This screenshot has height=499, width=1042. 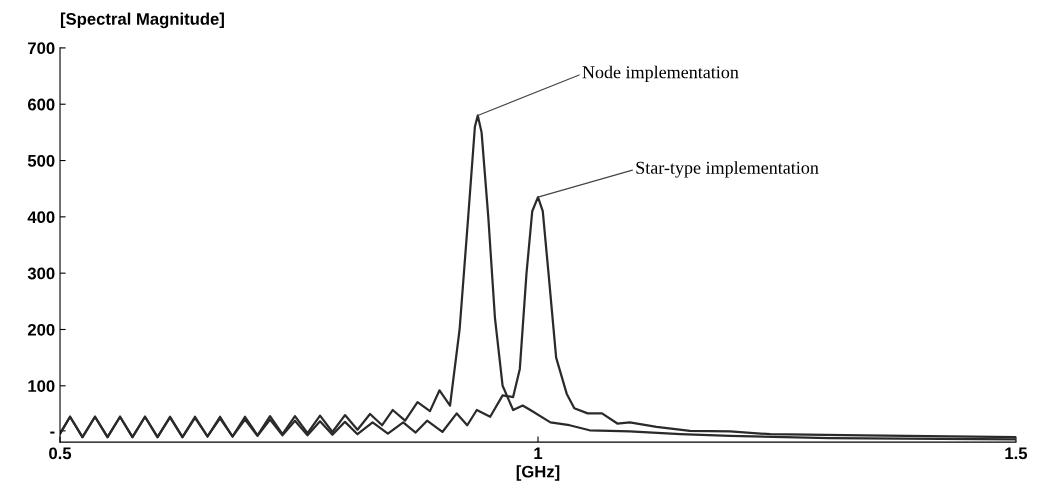 What do you see at coordinates (660, 73) in the screenshot?
I see `annotation: Node implementation` at bounding box center [660, 73].